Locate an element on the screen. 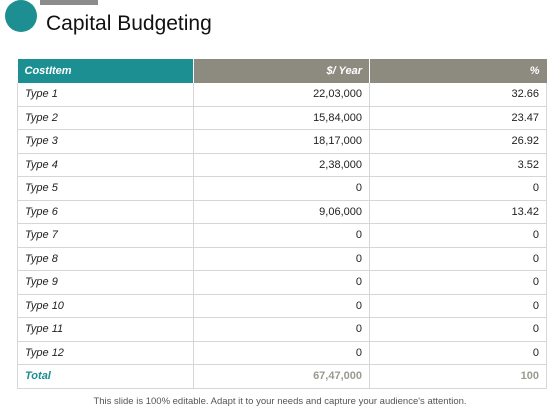 This screenshot has width=560, height=420. cost-item-cell: Type 9 is located at coordinates (105, 282).